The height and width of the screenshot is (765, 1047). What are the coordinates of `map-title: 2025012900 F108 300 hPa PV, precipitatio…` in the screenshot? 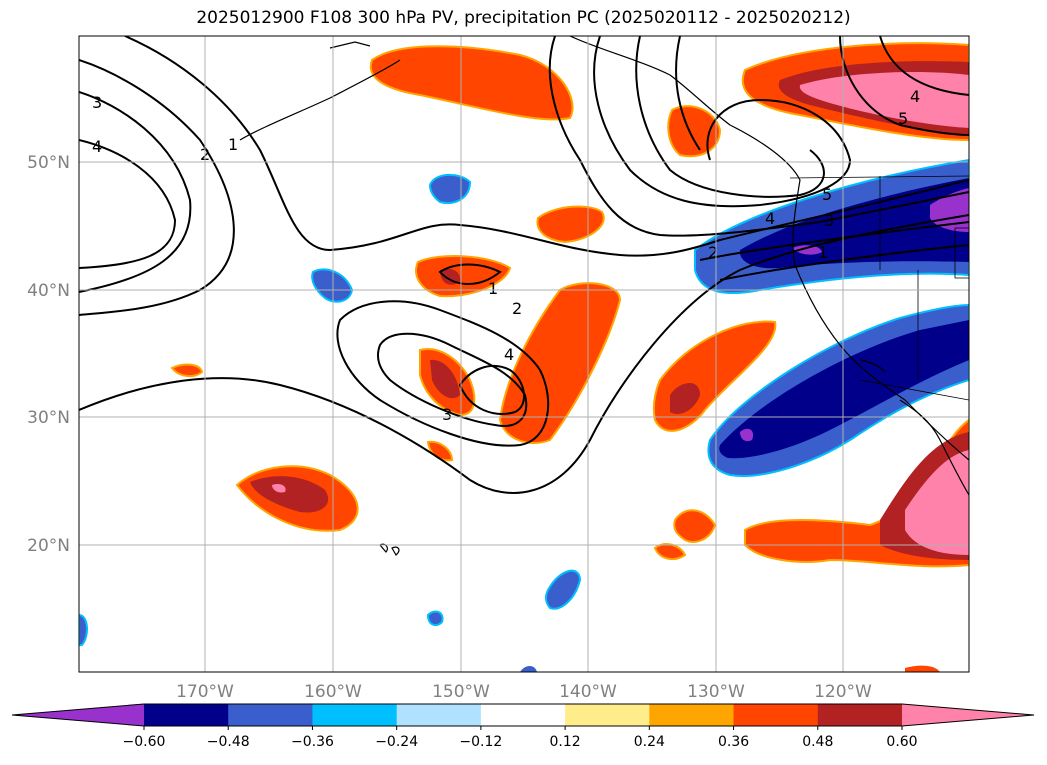 It's located at (523, 18).